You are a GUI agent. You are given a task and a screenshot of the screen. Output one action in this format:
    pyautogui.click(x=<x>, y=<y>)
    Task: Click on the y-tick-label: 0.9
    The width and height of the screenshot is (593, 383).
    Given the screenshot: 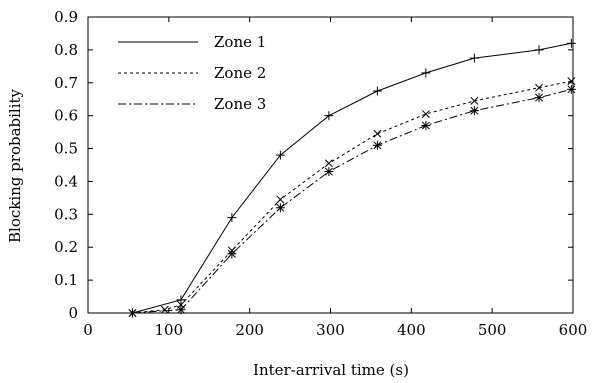 What is the action you would take?
    pyautogui.click(x=66, y=17)
    